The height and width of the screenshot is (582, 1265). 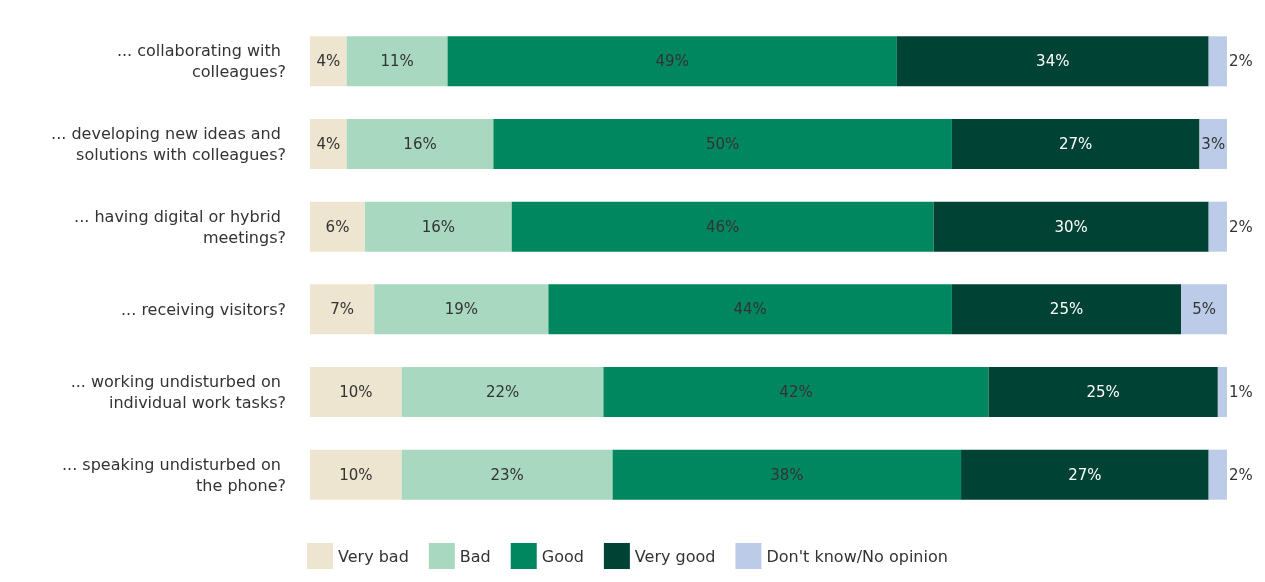 I want to click on y-tick-label: ... speaking undisturbed on the phone?, so click(x=173, y=474).